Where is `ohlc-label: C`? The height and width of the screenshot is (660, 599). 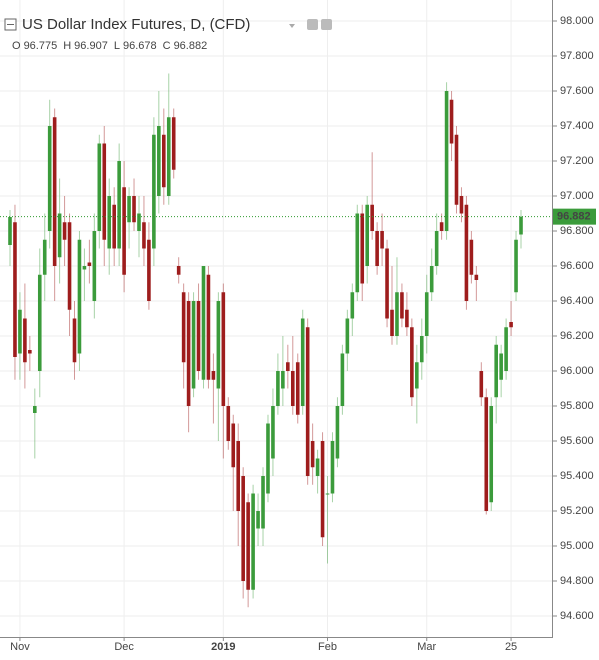
ohlc-label: C is located at coordinates (167, 46).